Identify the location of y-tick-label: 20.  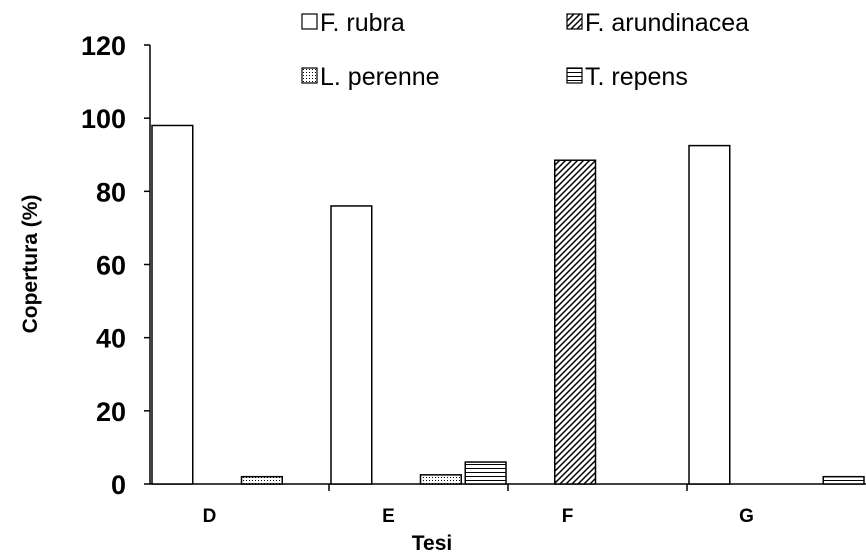
(111, 412).